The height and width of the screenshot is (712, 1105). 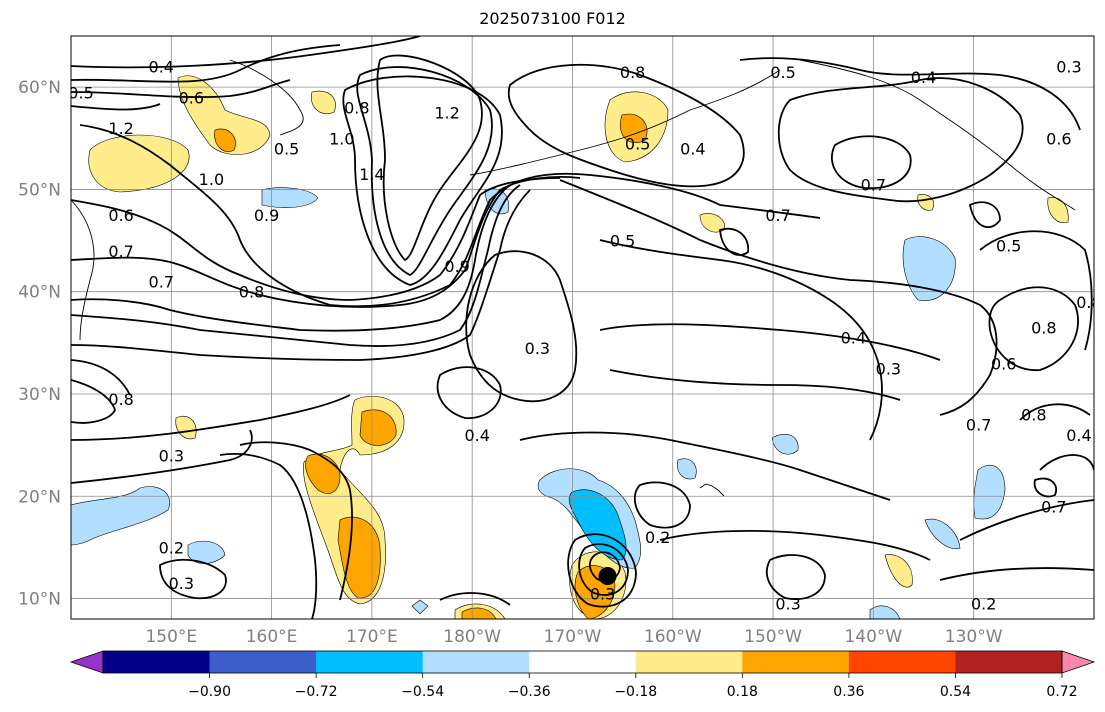 What do you see at coordinates (371, 174) in the screenshot?
I see `contour-label: 1.4` at bounding box center [371, 174].